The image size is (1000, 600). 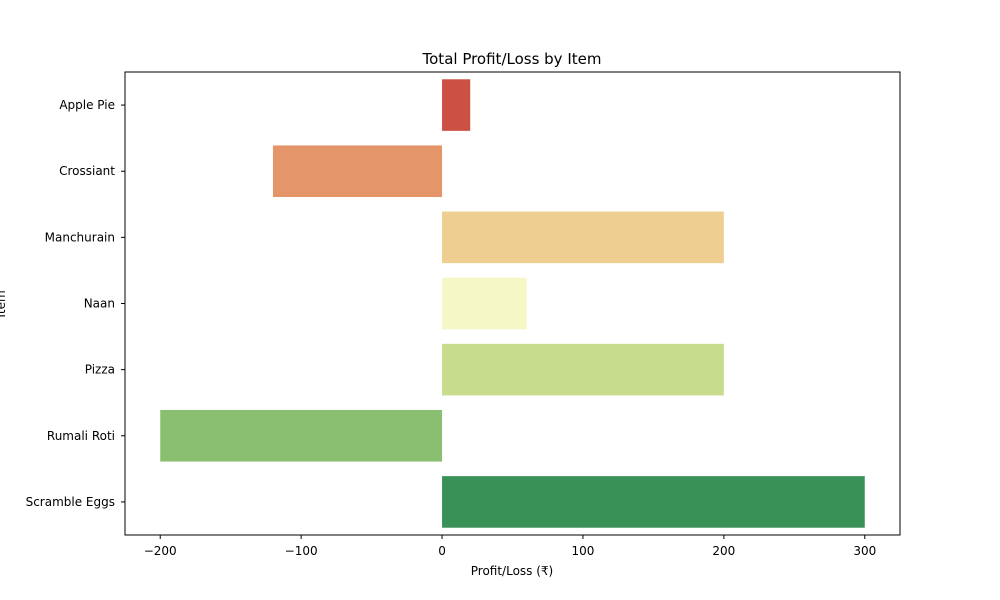 What do you see at coordinates (301, 435) in the screenshot?
I see `bar-rumali-roti` at bounding box center [301, 435].